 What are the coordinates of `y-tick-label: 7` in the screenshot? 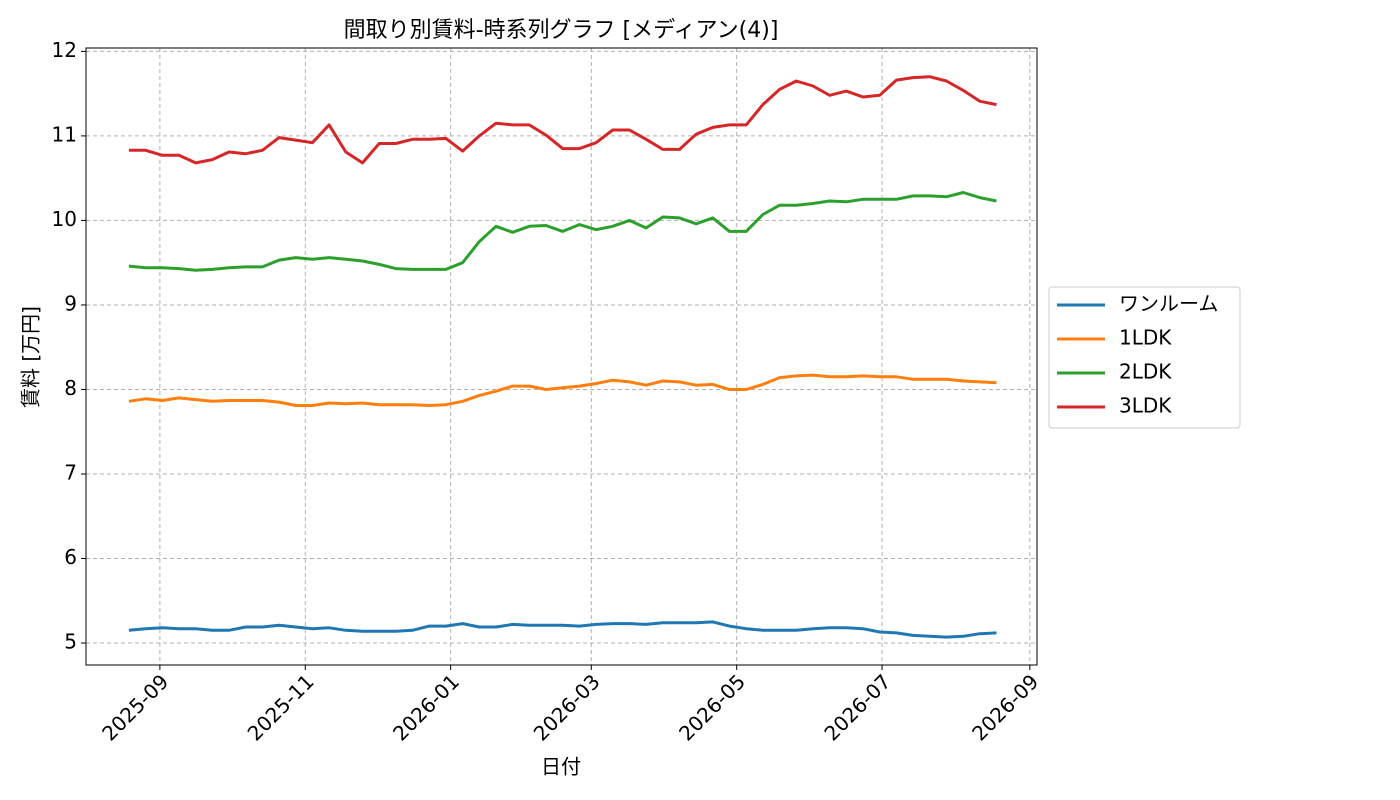 It's located at (70, 472).